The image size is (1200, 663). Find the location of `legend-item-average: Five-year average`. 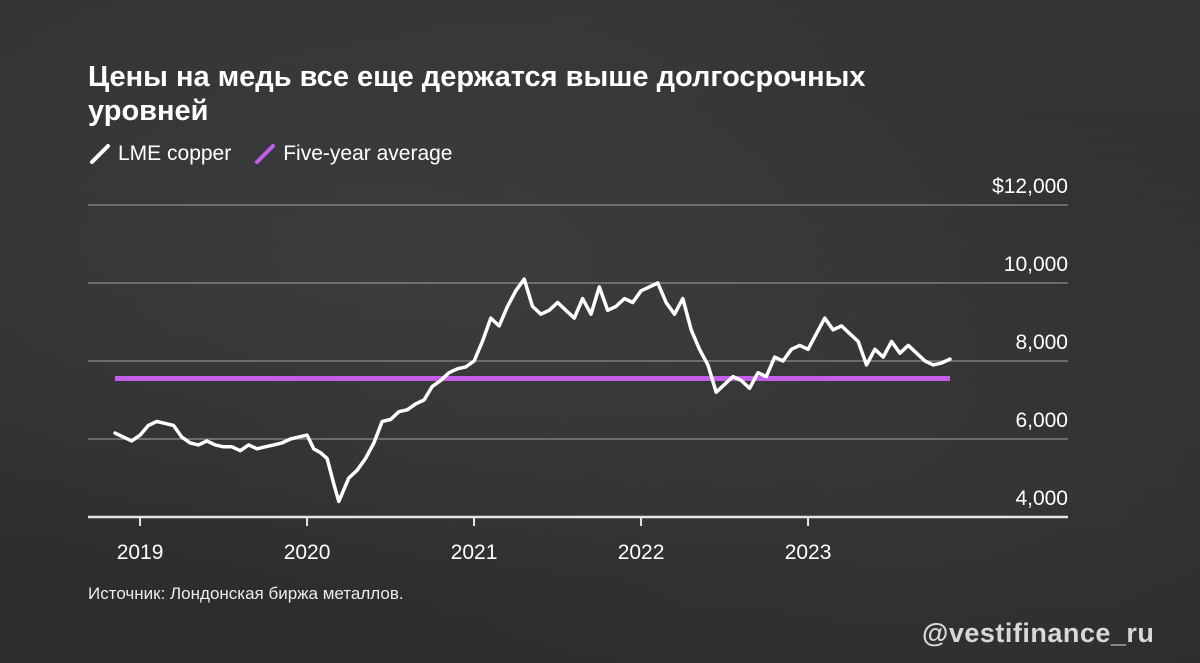

legend-item-average: Five-year average is located at coordinates (352, 154).